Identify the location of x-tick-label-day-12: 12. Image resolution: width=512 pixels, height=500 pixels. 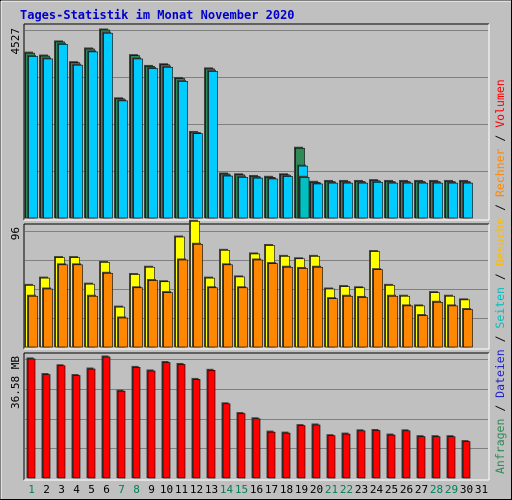
(196, 489).